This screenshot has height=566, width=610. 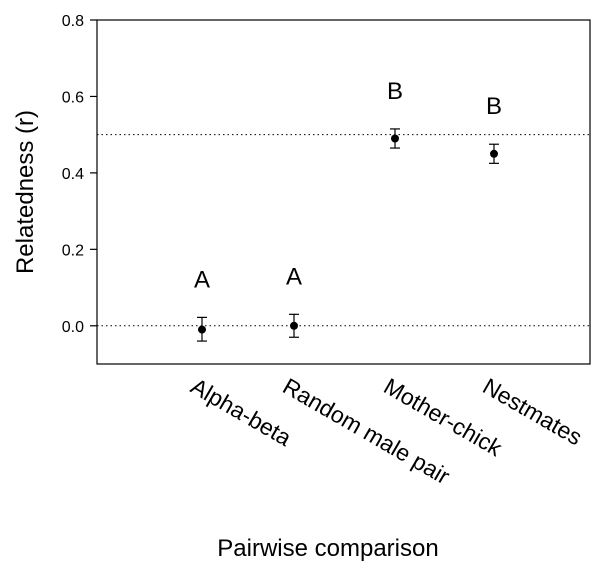 I want to click on y-tick-label: 0.8, so click(x=73, y=21).